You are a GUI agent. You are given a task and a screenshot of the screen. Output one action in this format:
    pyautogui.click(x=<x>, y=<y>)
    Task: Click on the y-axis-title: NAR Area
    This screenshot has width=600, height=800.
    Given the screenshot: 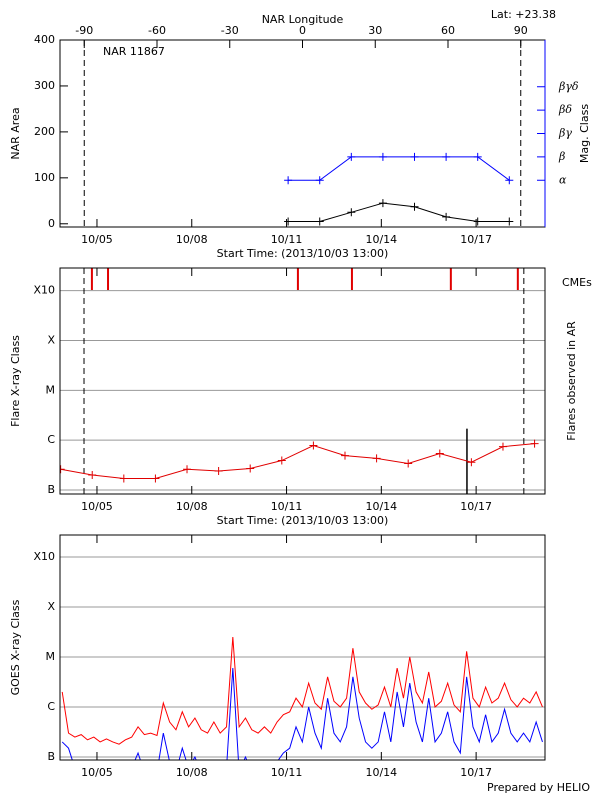 What is the action you would take?
    pyautogui.click(x=15, y=133)
    